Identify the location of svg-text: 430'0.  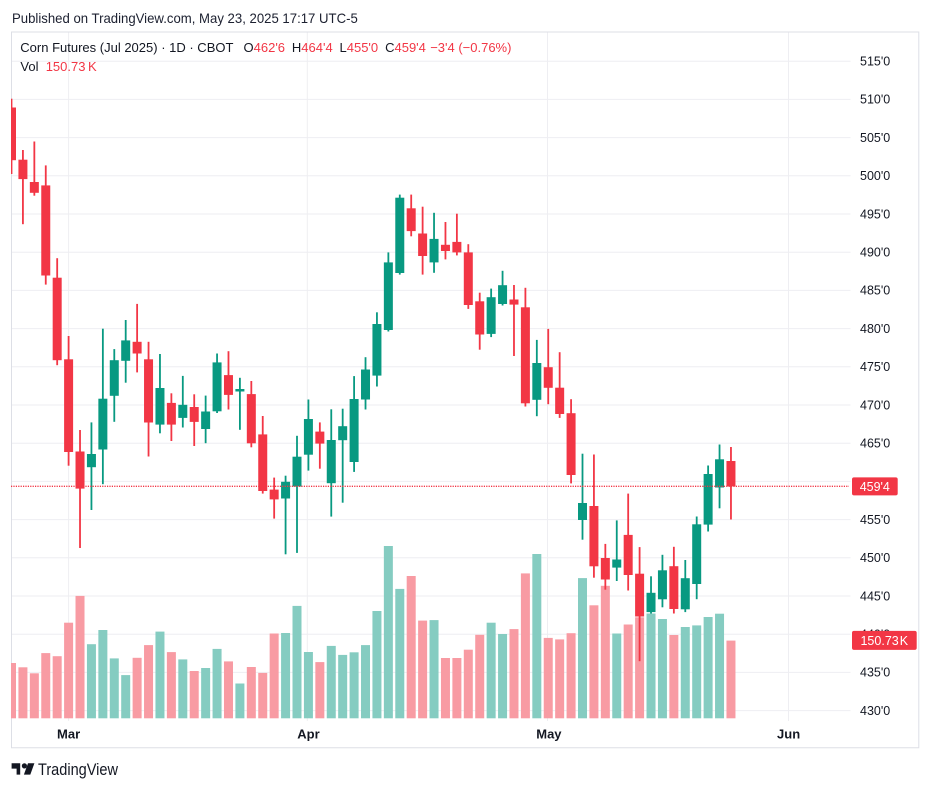
(875, 711).